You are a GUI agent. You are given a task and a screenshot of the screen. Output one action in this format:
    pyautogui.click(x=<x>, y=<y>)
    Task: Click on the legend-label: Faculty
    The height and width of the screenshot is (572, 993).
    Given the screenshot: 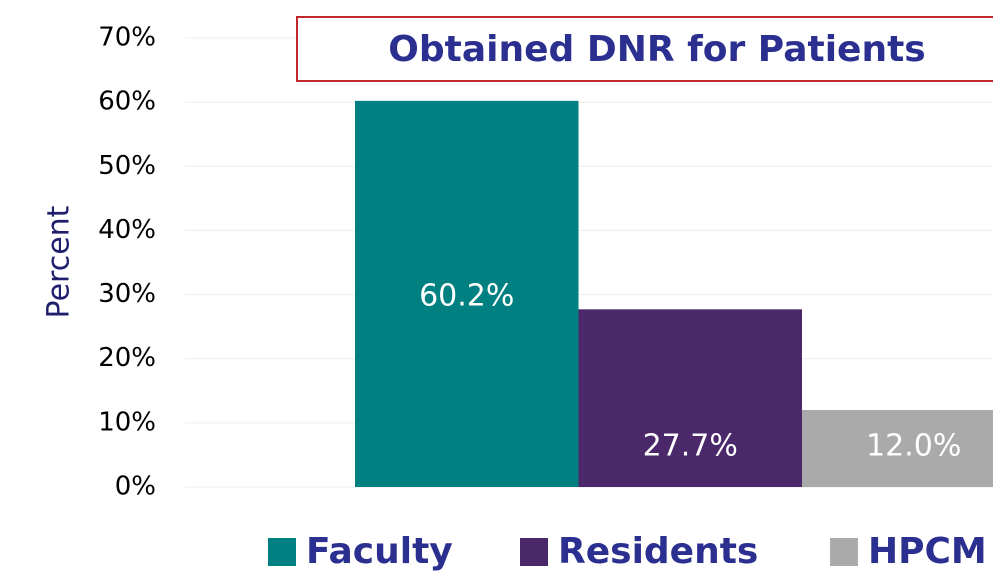 What is the action you would take?
    pyautogui.click(x=379, y=551)
    